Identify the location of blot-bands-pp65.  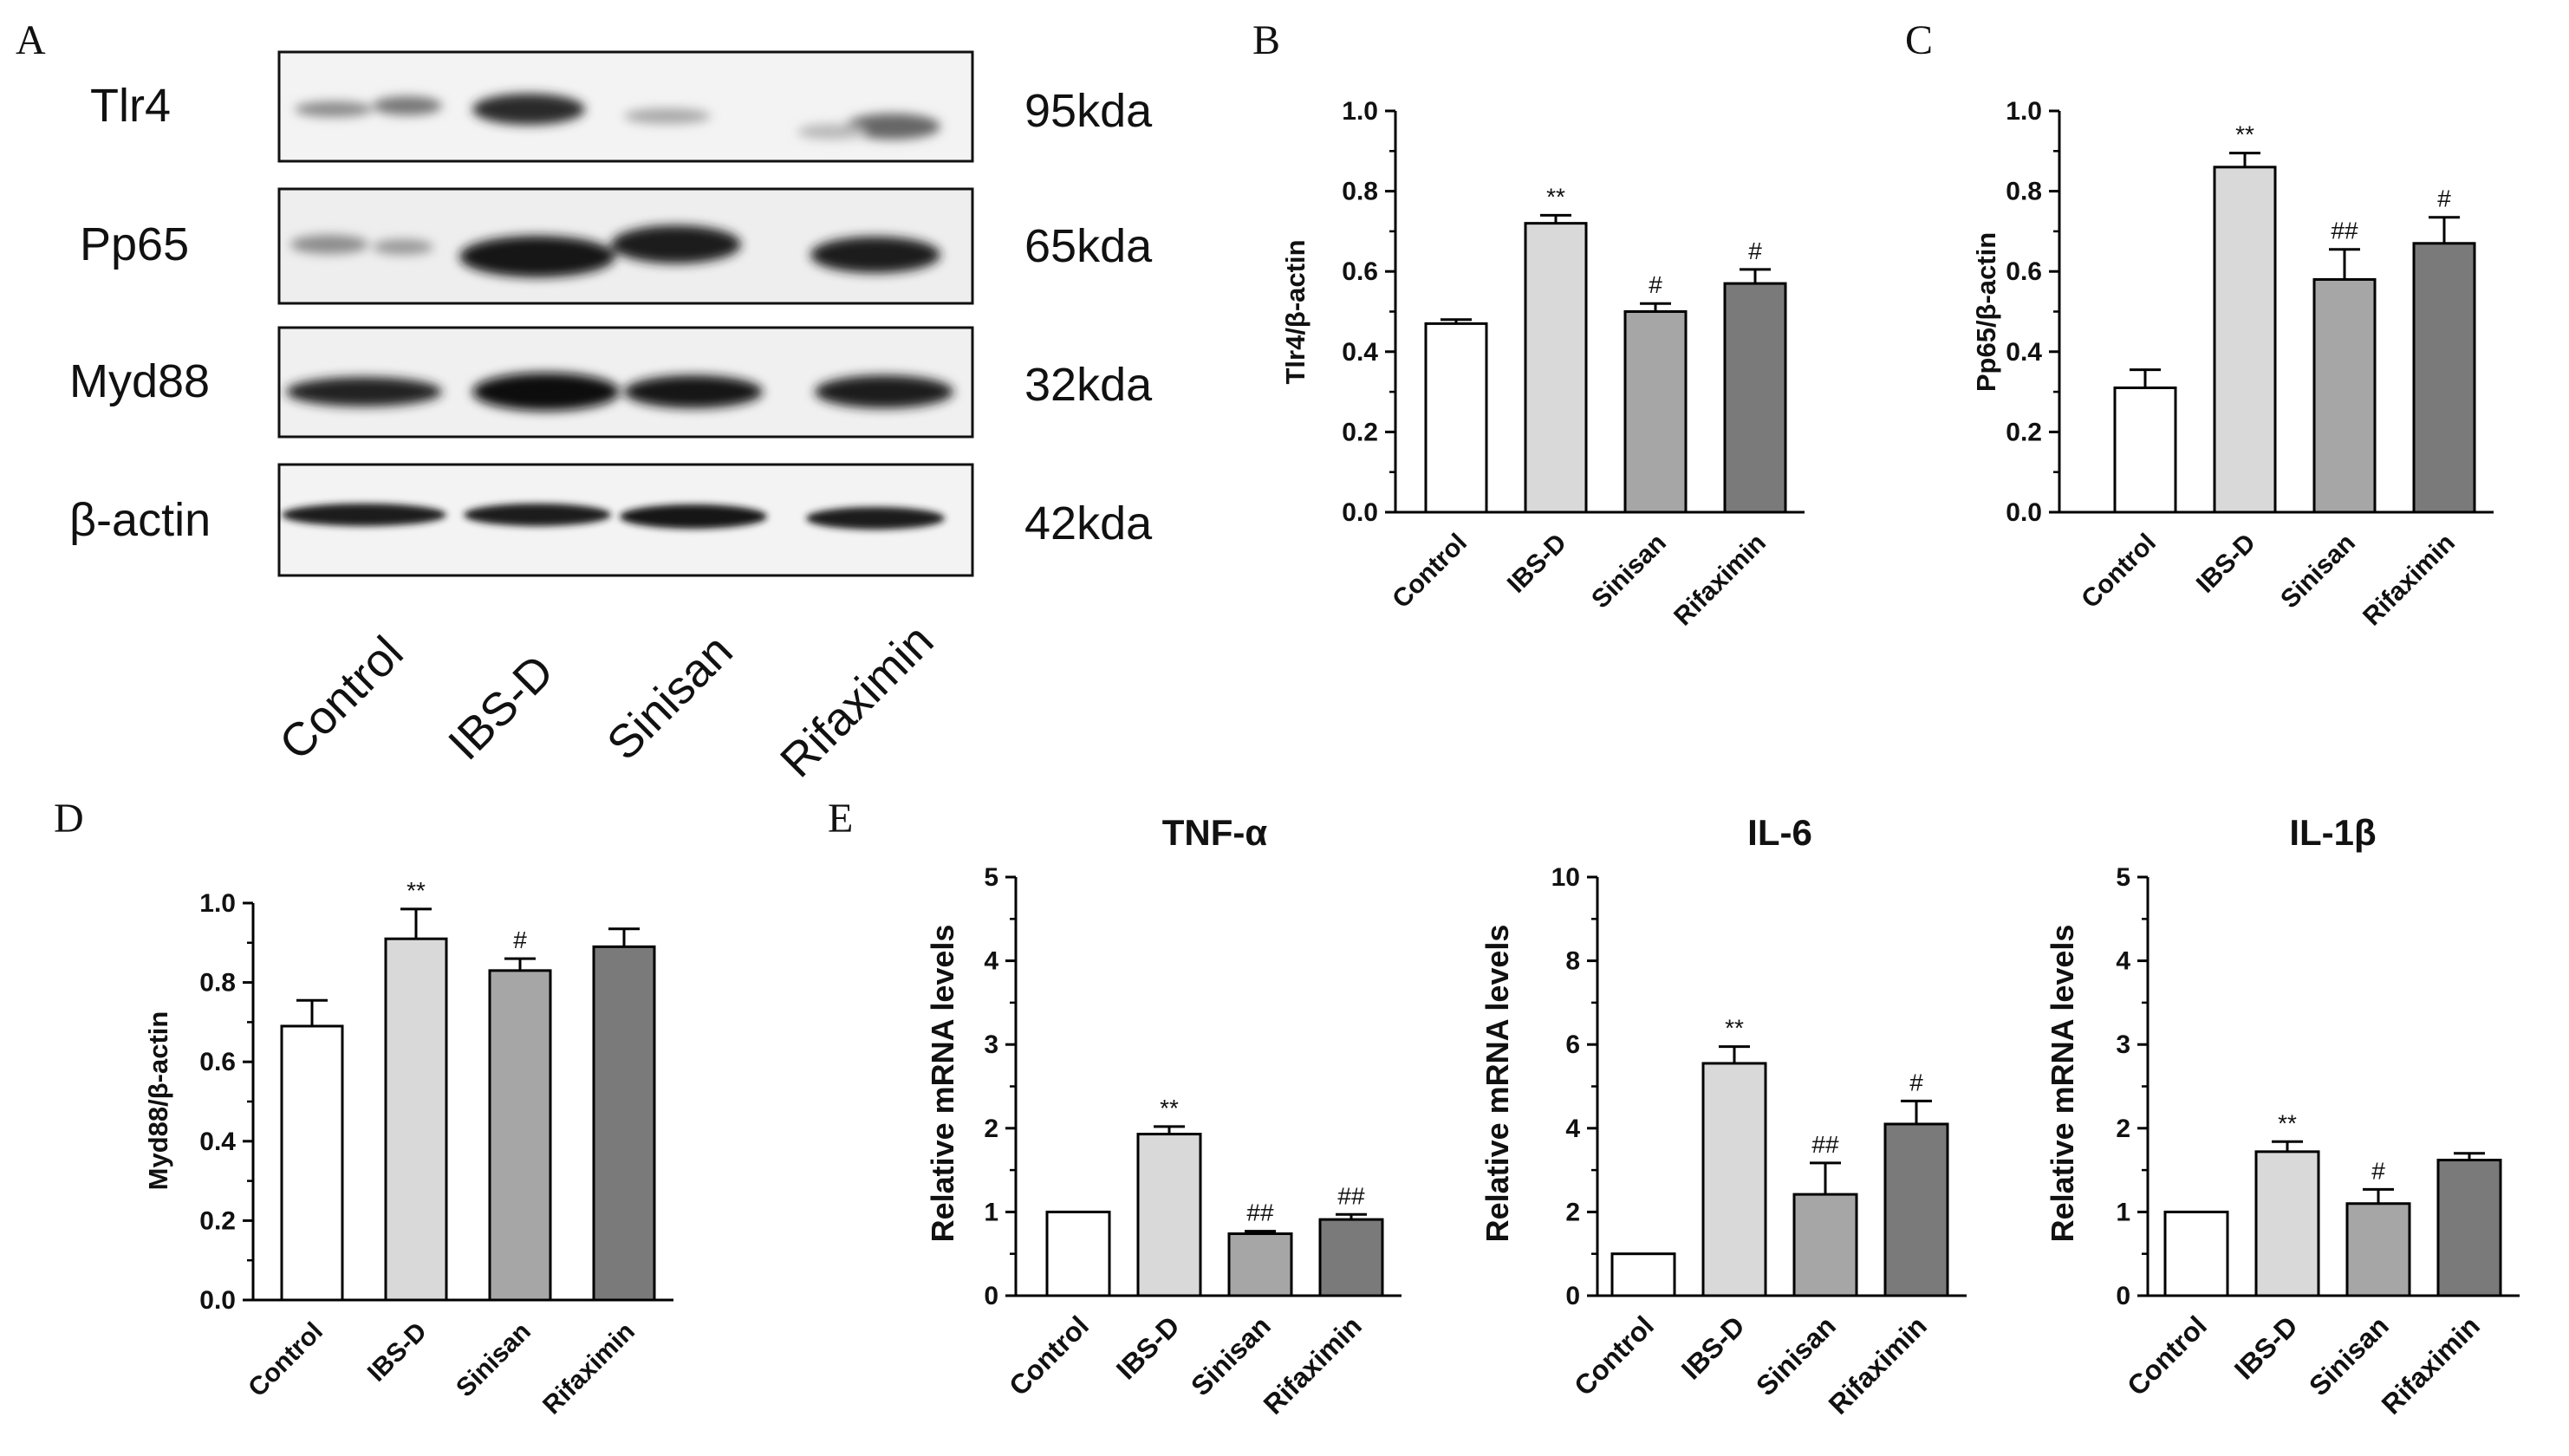
(615, 251).